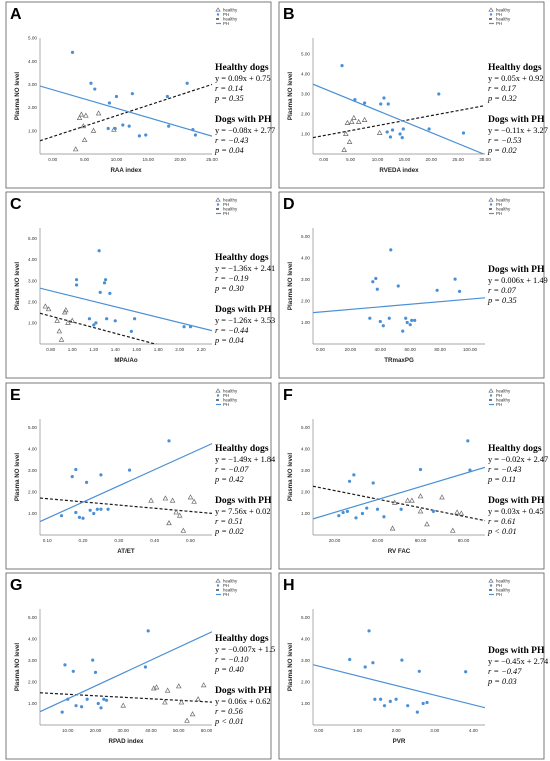  I want to click on annotation-line: r = −0.44, so click(231, 330).